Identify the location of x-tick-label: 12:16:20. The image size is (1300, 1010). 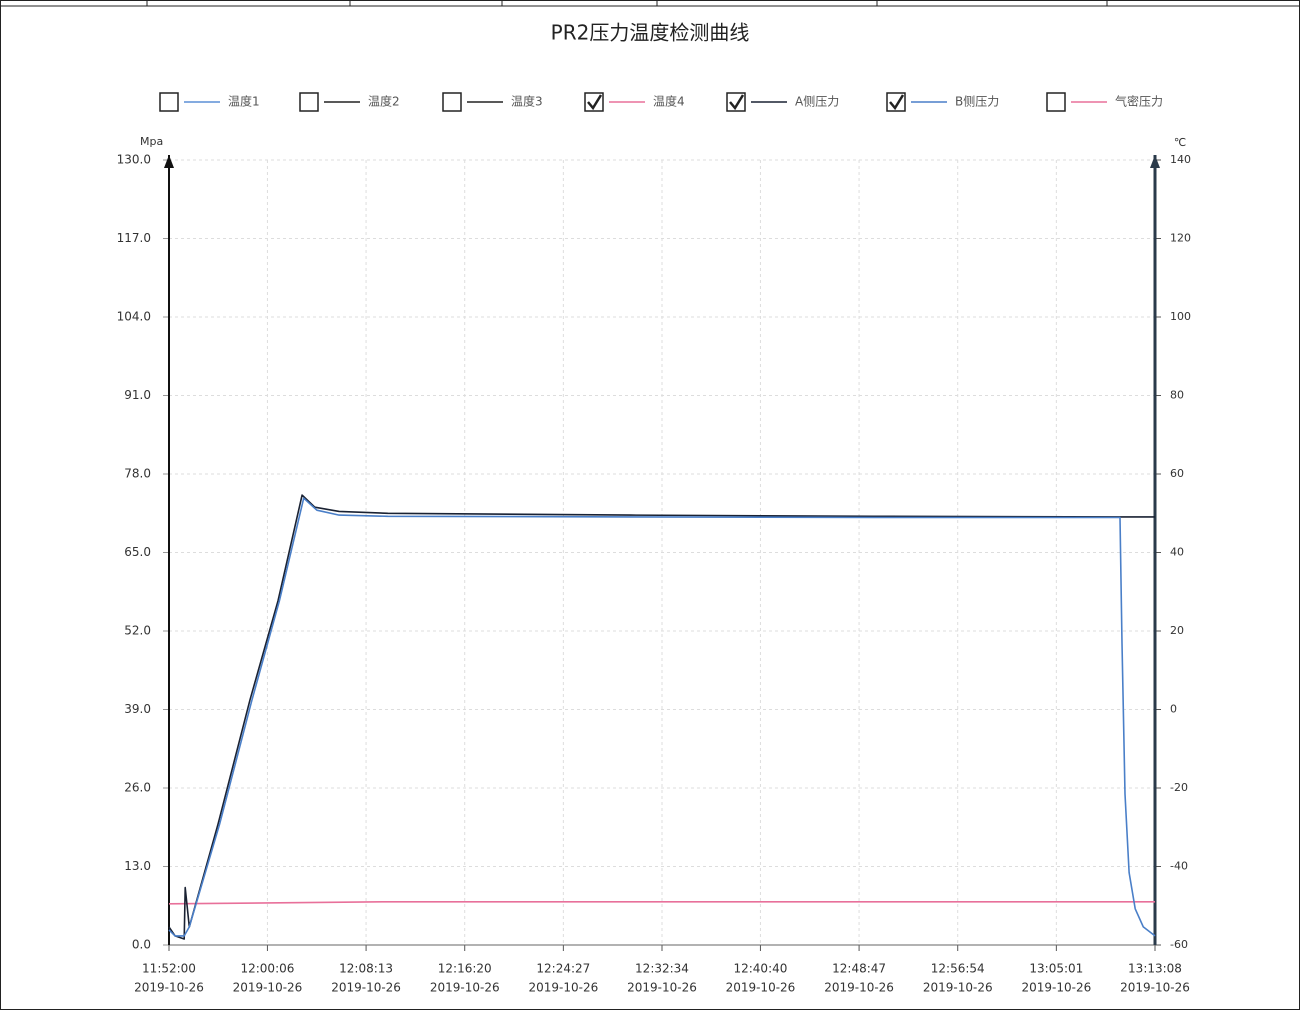
(465, 969).